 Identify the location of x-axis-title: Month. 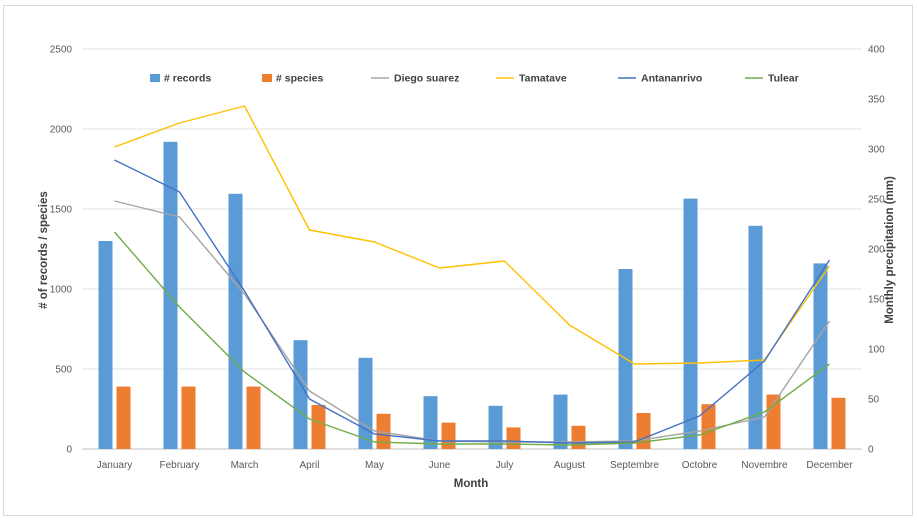
(471, 484).